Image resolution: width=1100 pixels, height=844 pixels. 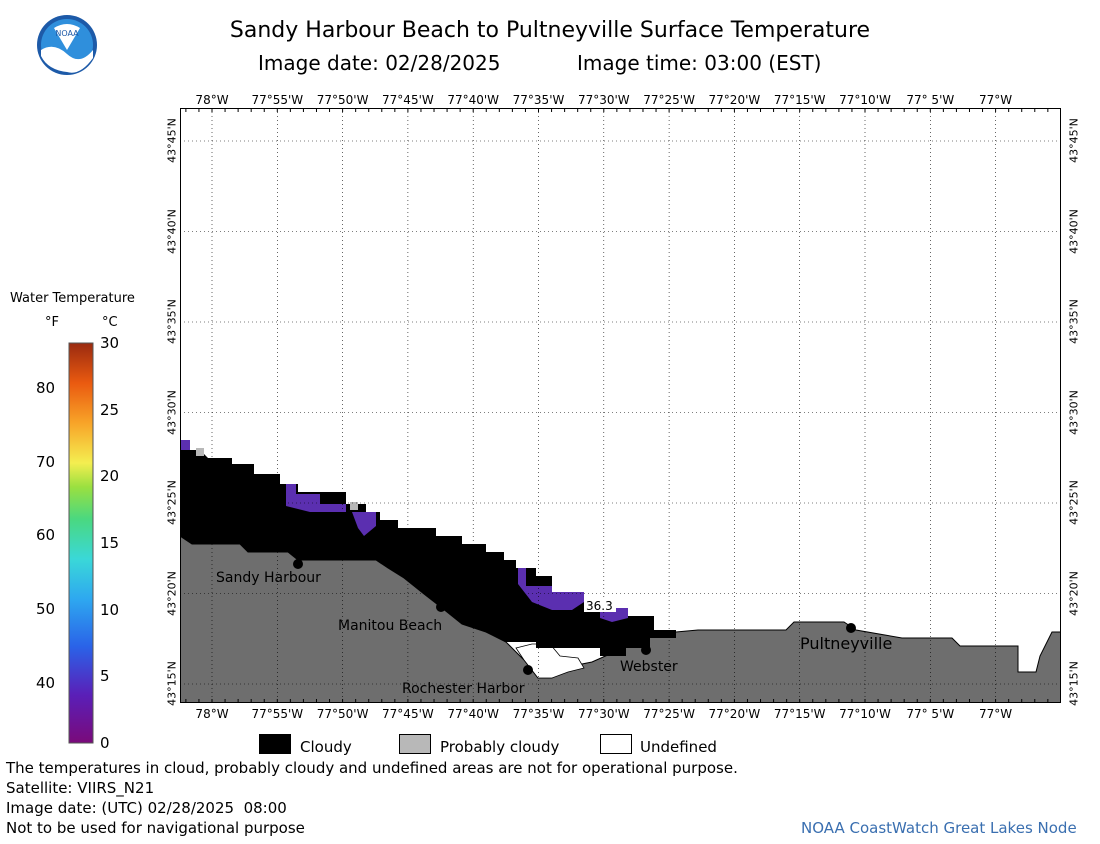 What do you see at coordinates (851, 628) in the screenshot?
I see `pultneyville-marker` at bounding box center [851, 628].